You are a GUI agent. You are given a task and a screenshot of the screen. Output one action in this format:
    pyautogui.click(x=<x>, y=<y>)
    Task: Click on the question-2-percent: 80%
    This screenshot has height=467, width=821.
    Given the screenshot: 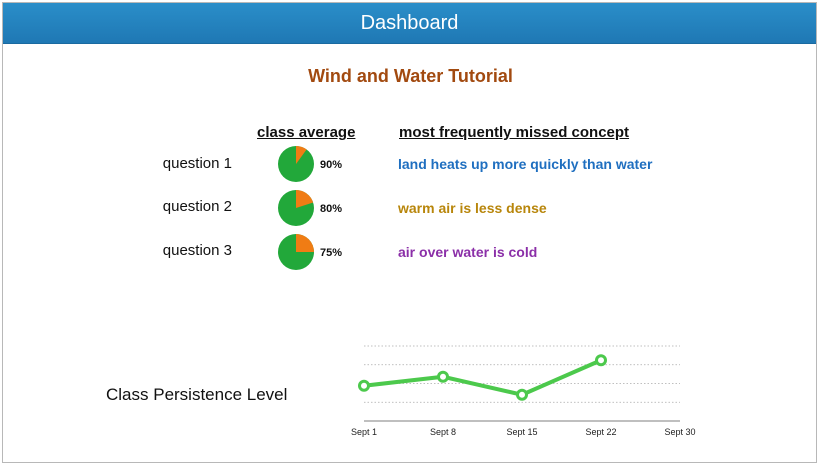 What is the action you would take?
    pyautogui.click(x=331, y=209)
    